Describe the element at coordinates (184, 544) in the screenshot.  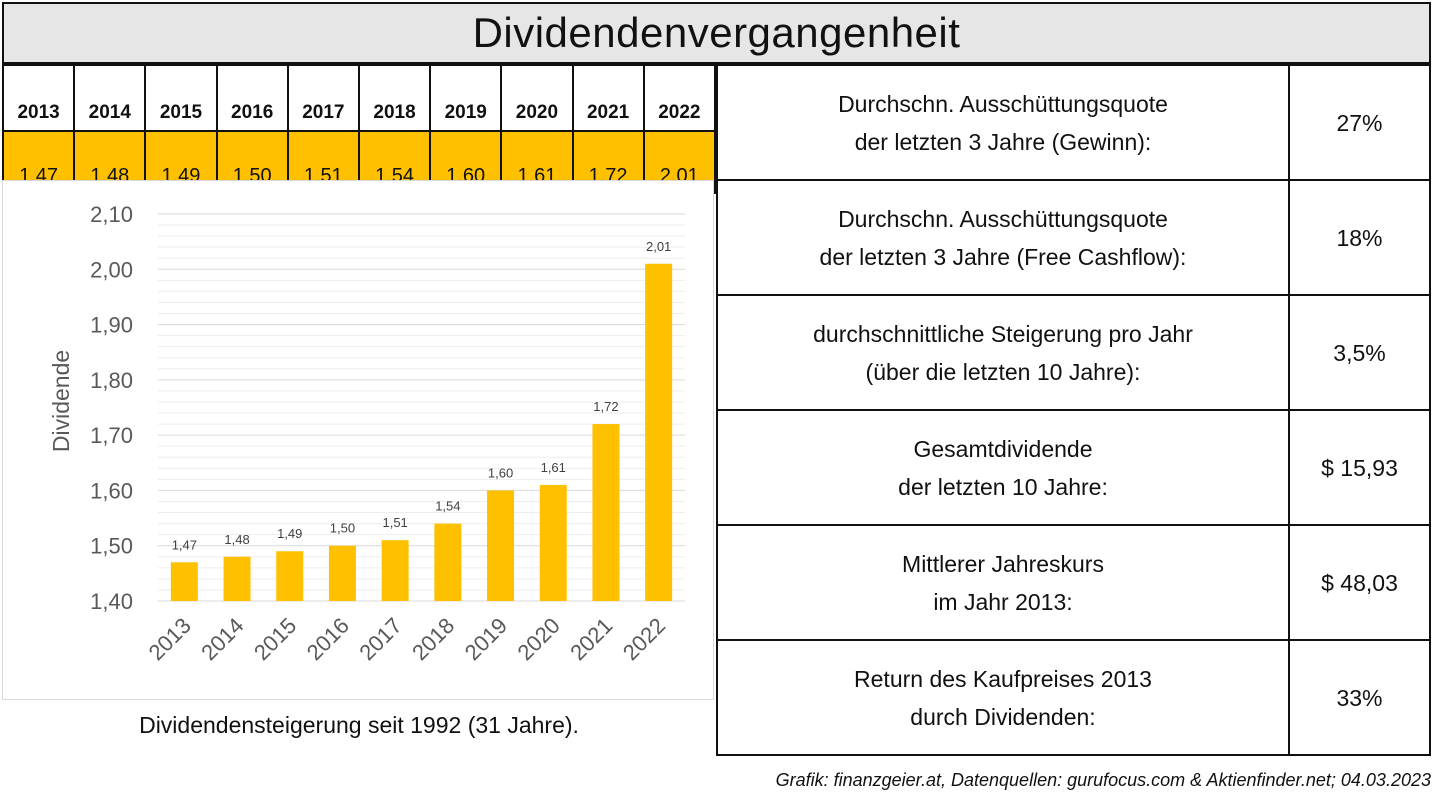
I see `data-label: 1,47` at that location.